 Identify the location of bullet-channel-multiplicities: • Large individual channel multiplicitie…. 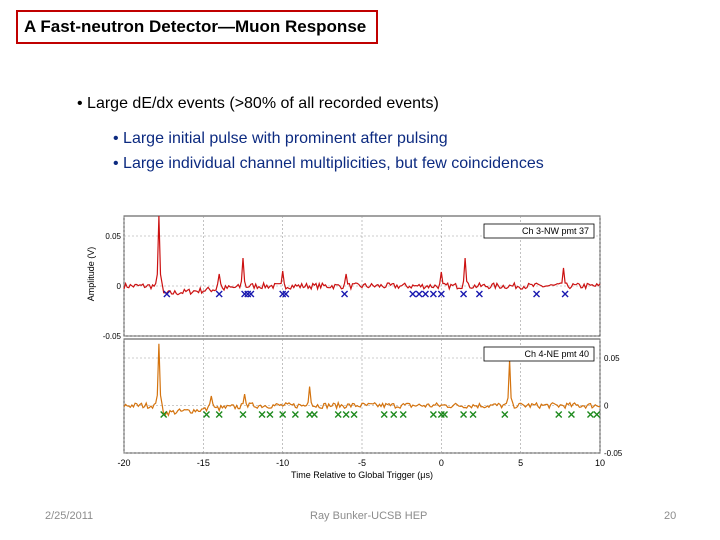
(328, 163).